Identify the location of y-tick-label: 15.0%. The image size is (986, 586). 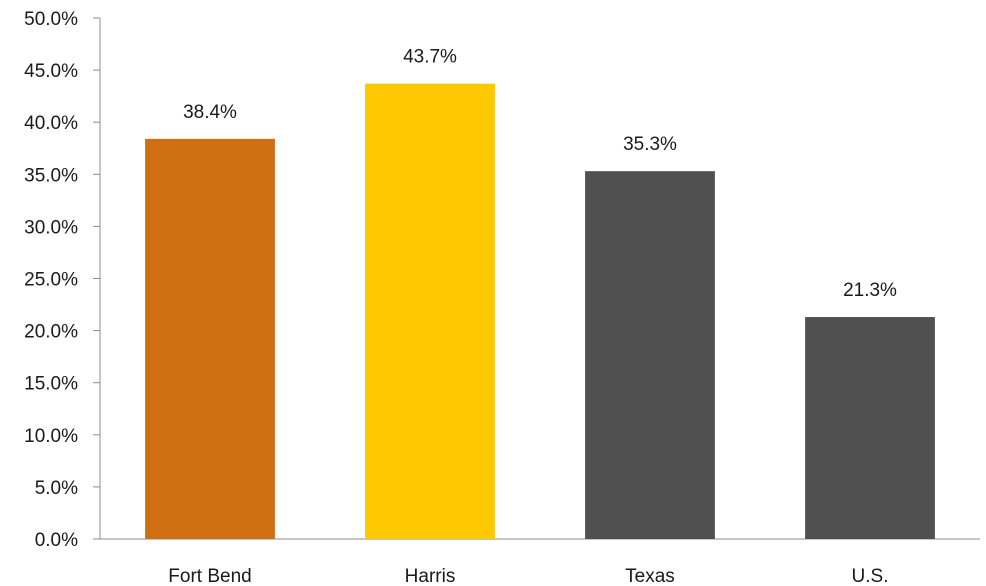
(51, 384).